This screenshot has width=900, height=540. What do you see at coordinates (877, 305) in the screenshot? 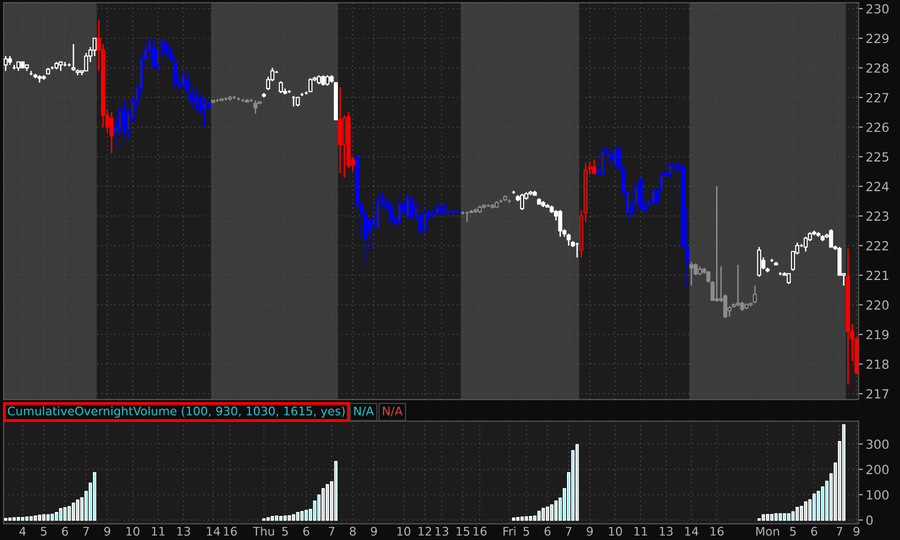
I see `y-tick-label: 220` at bounding box center [877, 305].